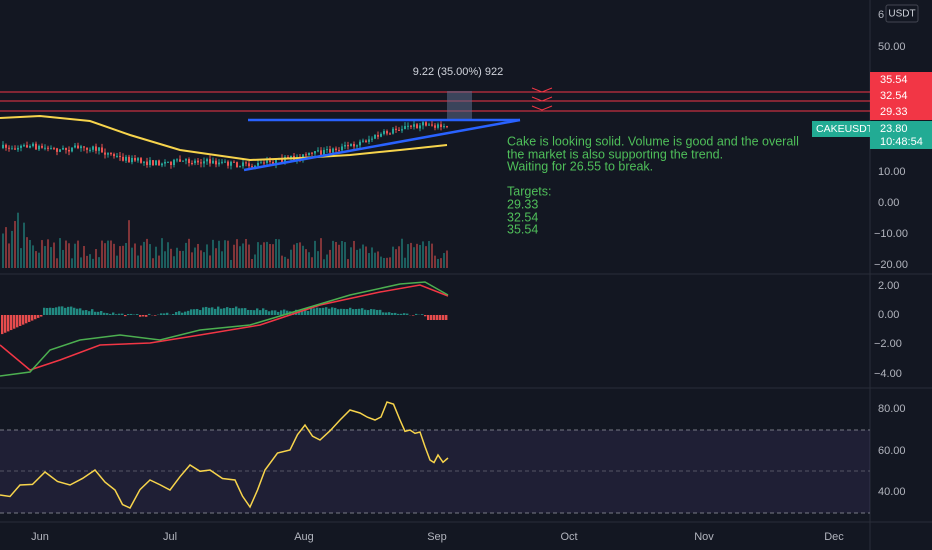  I want to click on axis-label: 2.00, so click(888, 286).